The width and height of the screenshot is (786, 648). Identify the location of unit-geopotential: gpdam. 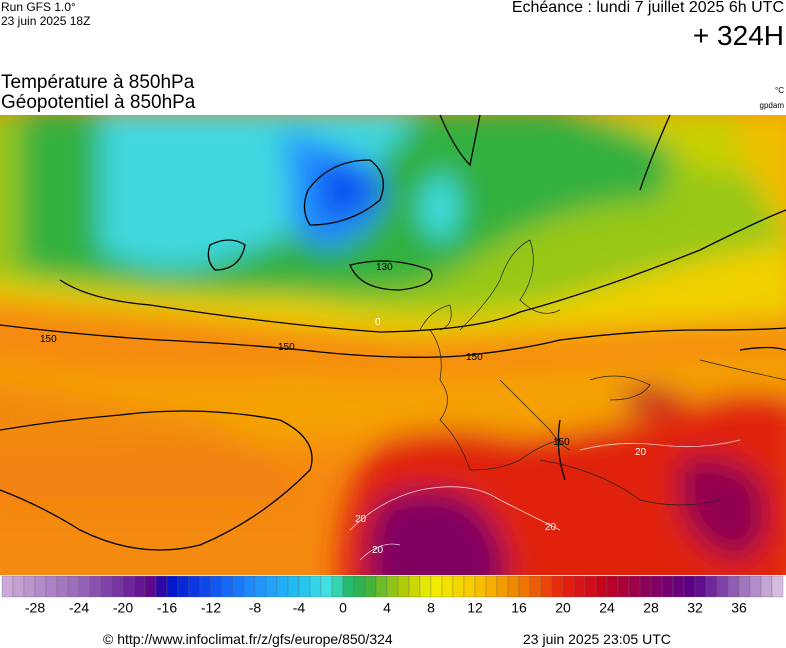
(771, 105).